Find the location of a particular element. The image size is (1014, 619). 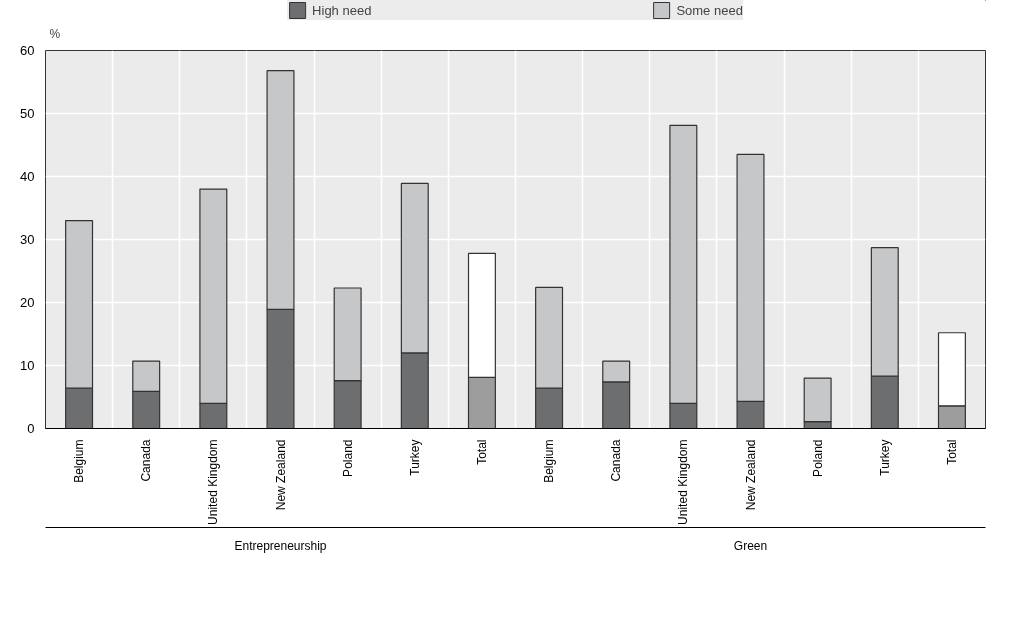

legend-label: Some need is located at coordinates (709, 10).